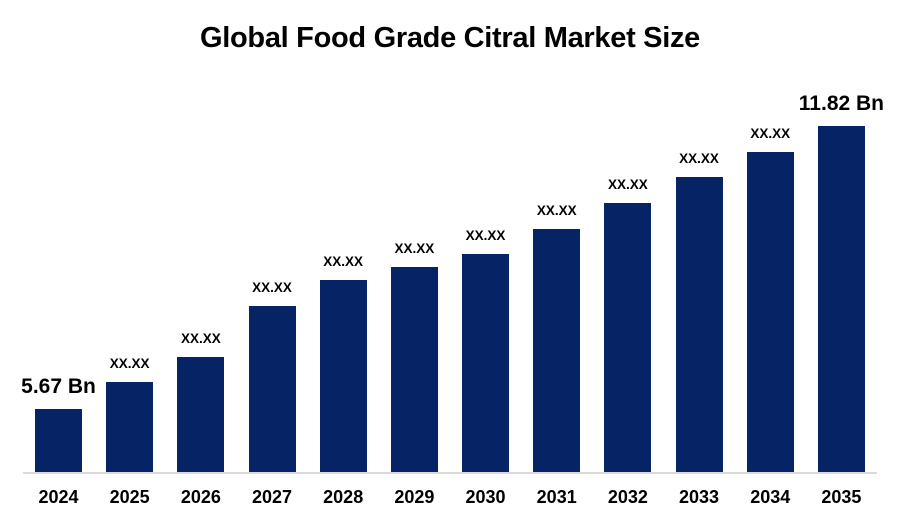 This screenshot has width=900, height=525. Describe the element at coordinates (343, 375) in the screenshot. I see `bar-2028` at that location.